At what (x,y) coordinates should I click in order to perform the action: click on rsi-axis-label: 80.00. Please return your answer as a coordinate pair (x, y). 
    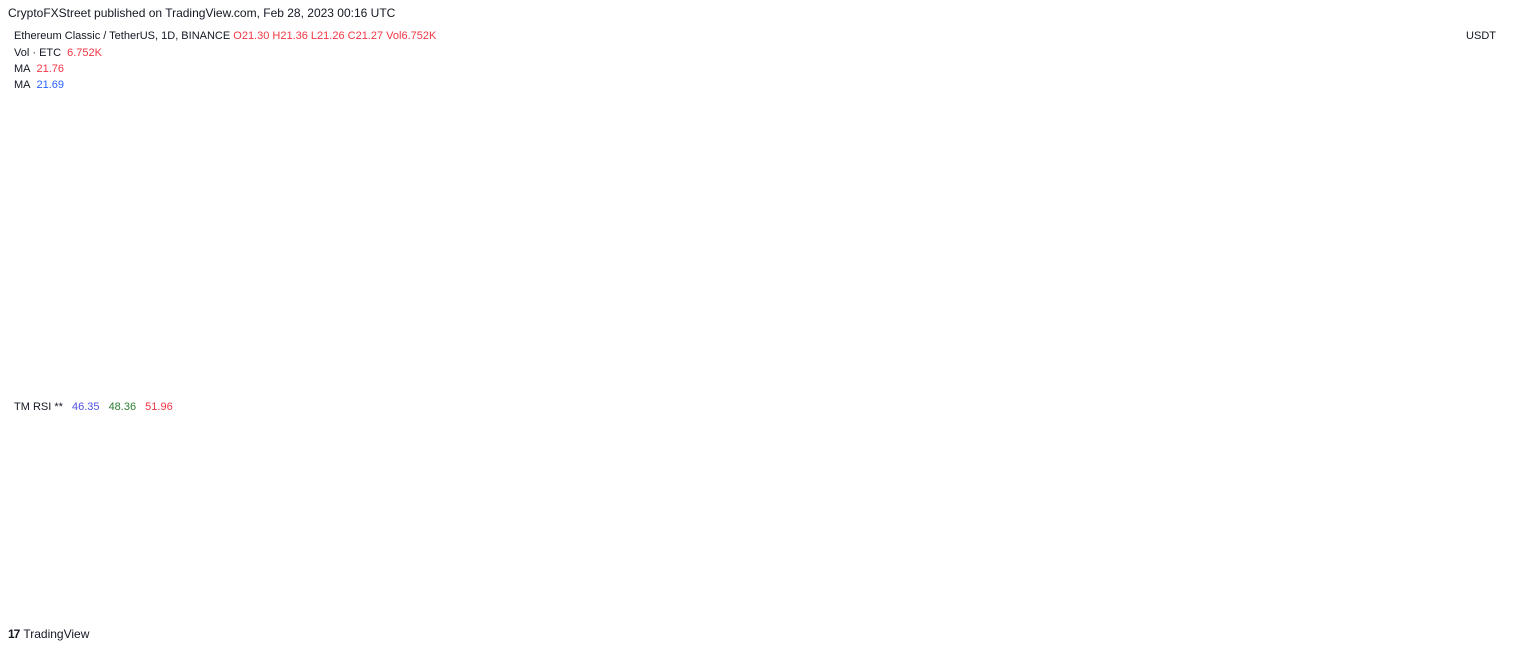
    Looking at the image, I should click on (1498, 406).